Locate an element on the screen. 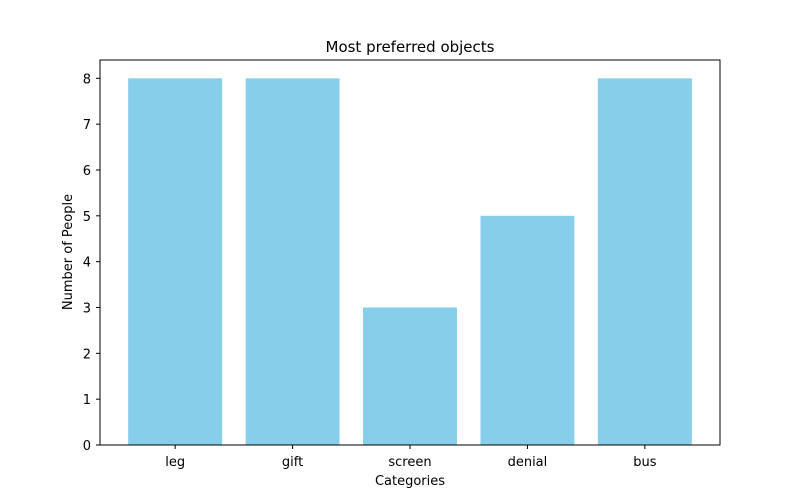 The width and height of the screenshot is (800, 500). y-tick-label: 8 is located at coordinates (87, 79).